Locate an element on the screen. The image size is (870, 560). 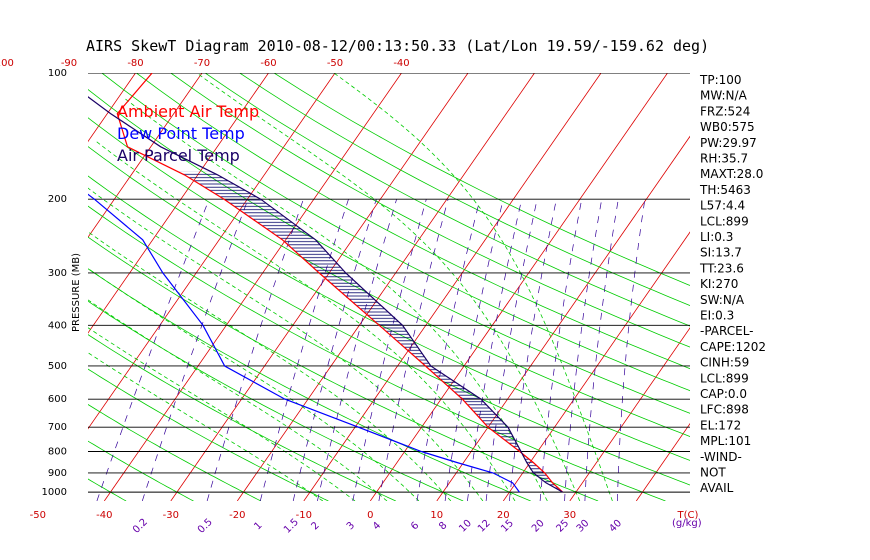
legend-entry: Dew Point Temp is located at coordinates (181, 133).